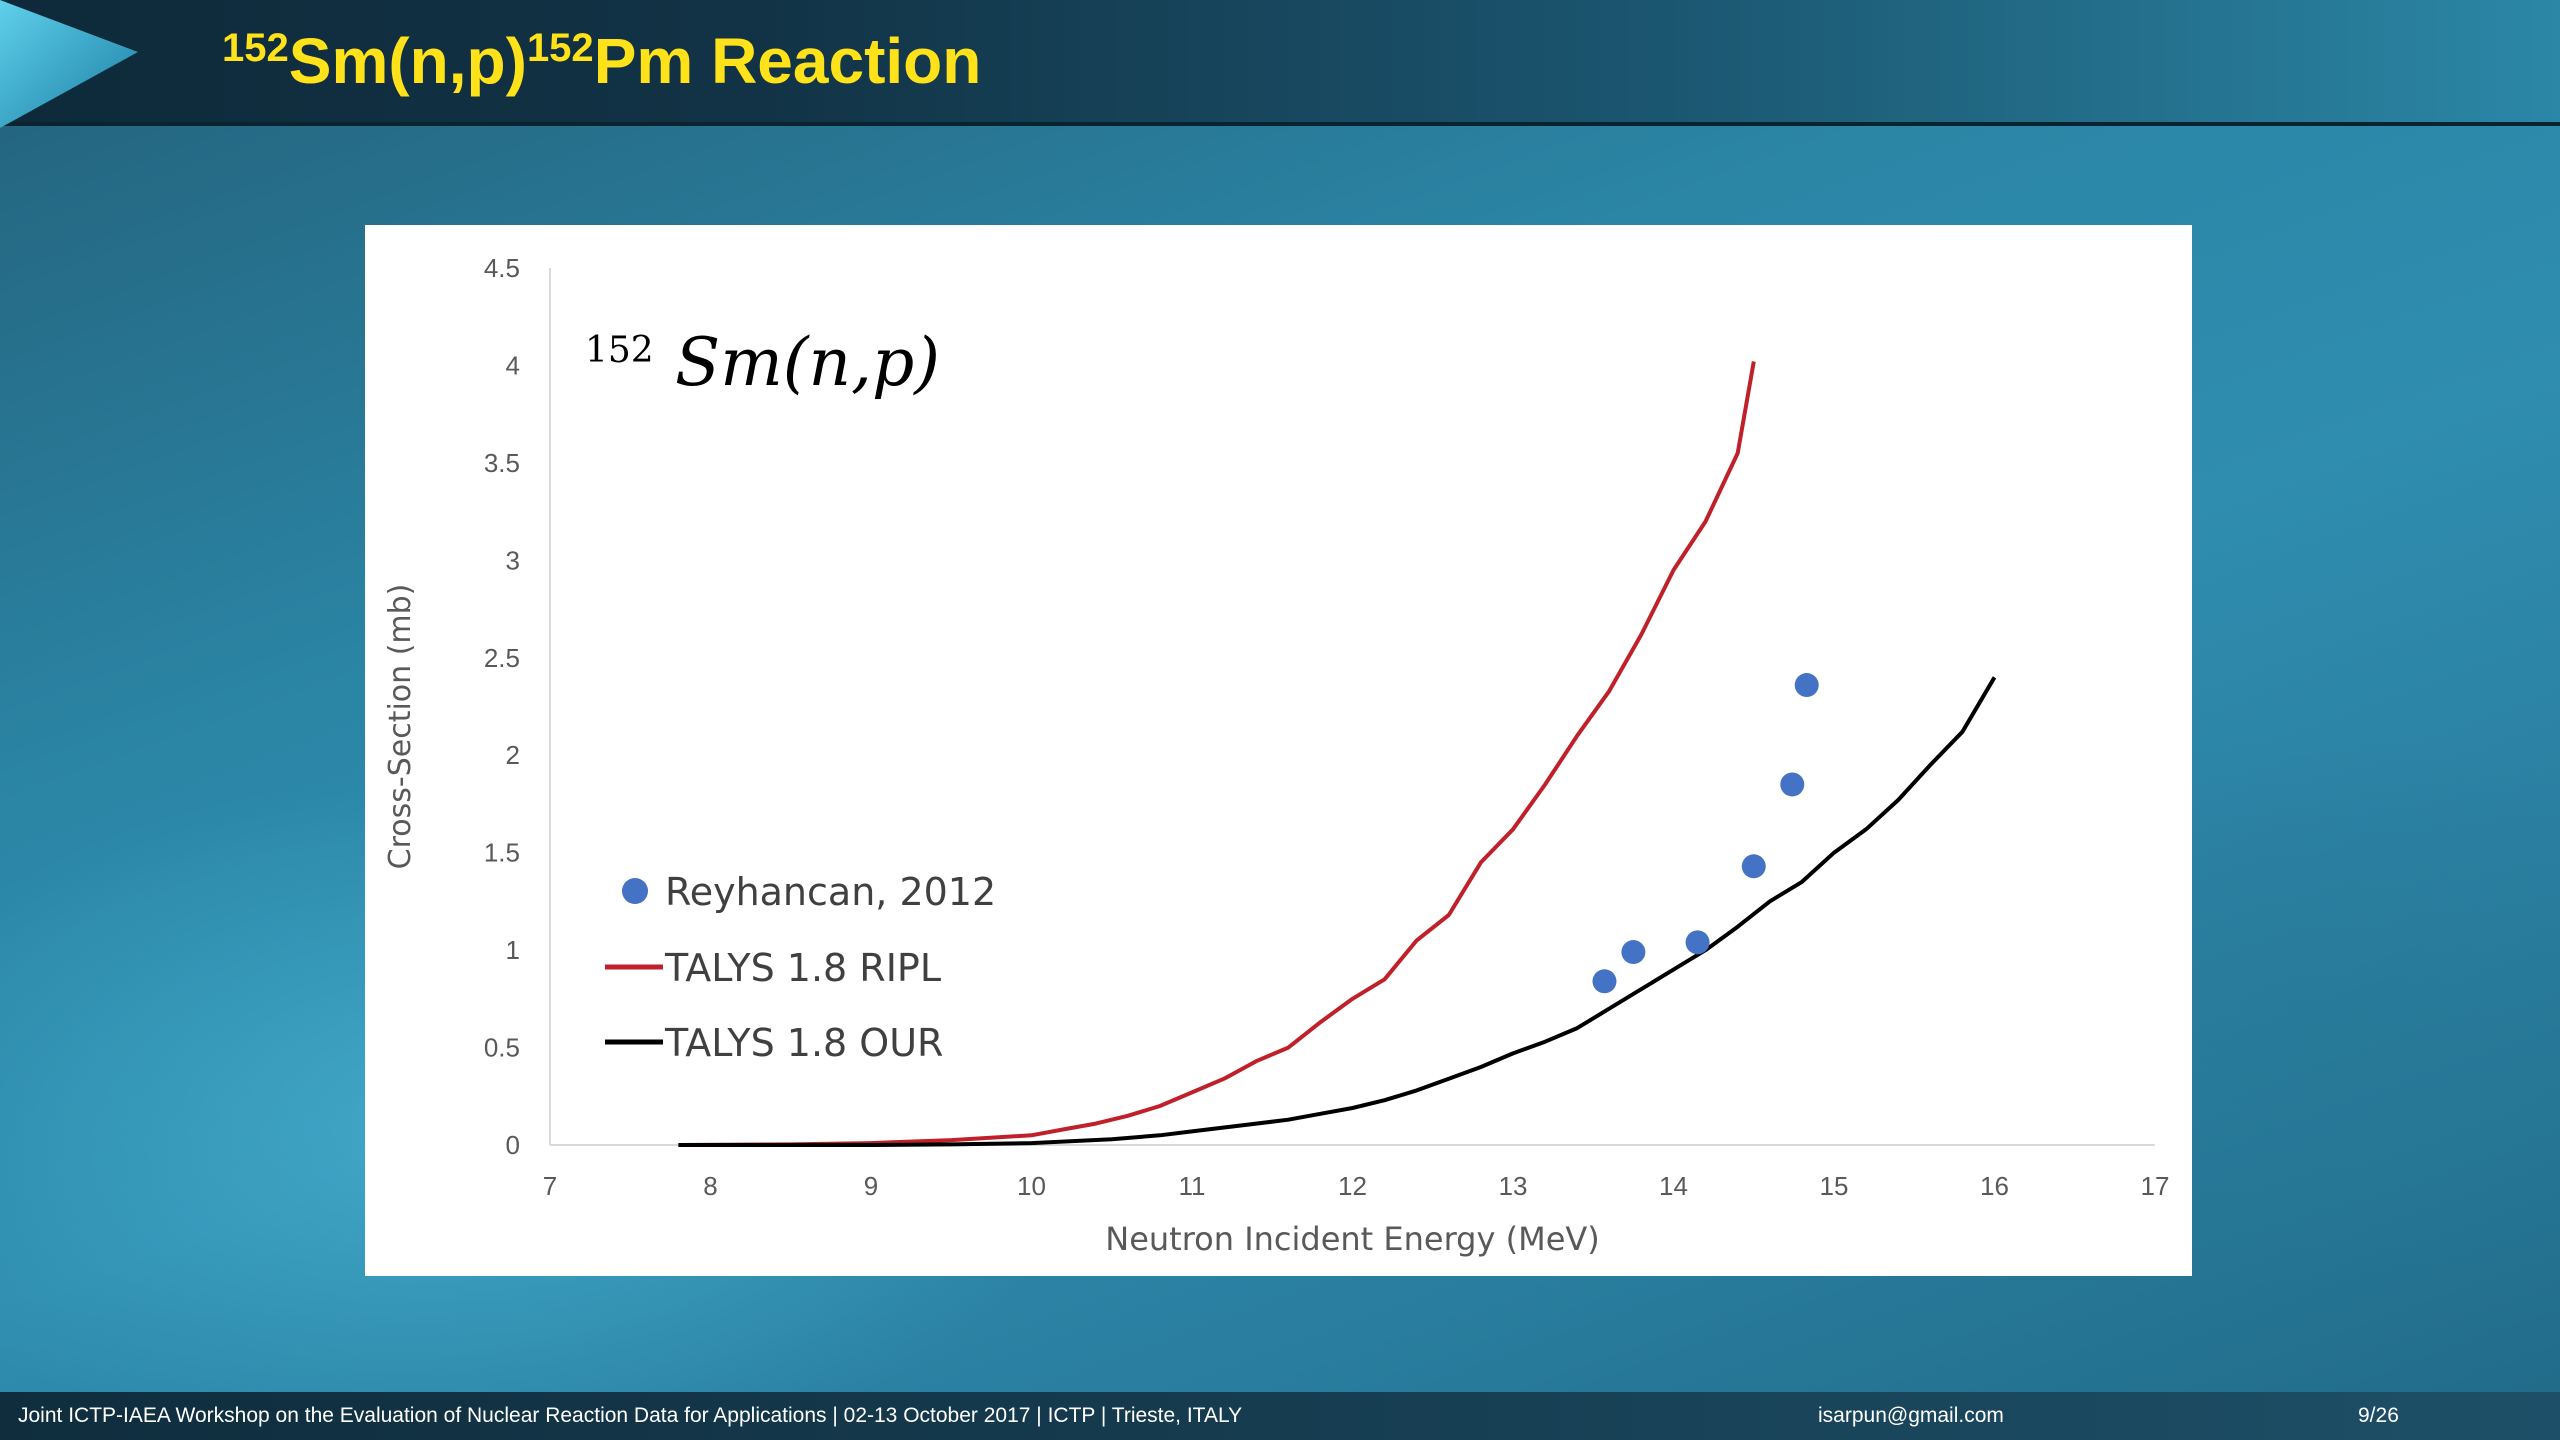 This screenshot has width=2560, height=1440. What do you see at coordinates (513, 950) in the screenshot?
I see `y-tick-label: 1` at bounding box center [513, 950].